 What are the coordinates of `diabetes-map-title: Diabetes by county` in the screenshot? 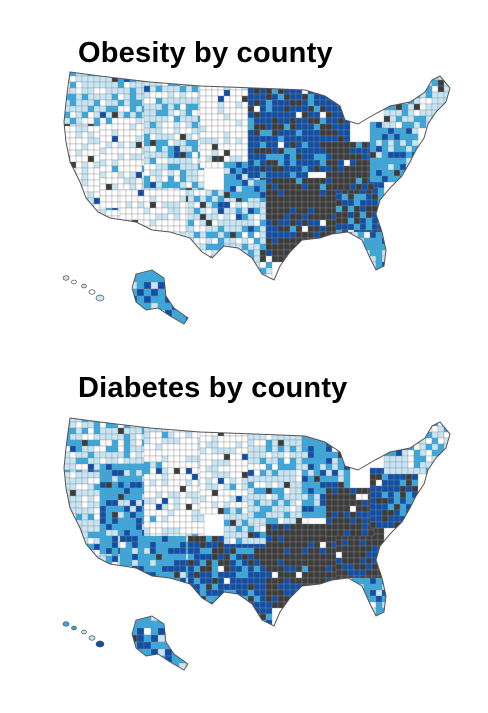 It's located at (213, 388).